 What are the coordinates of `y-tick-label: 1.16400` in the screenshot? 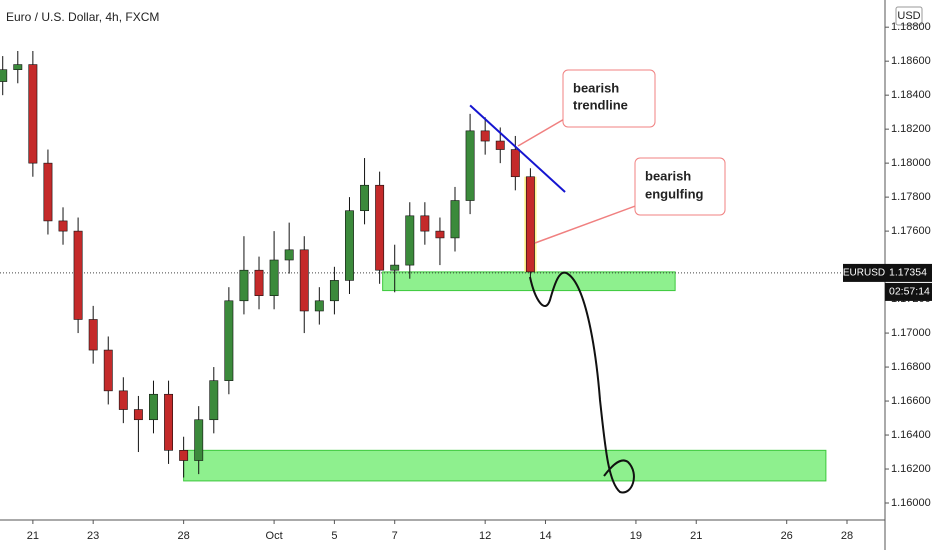 It's located at (911, 435).